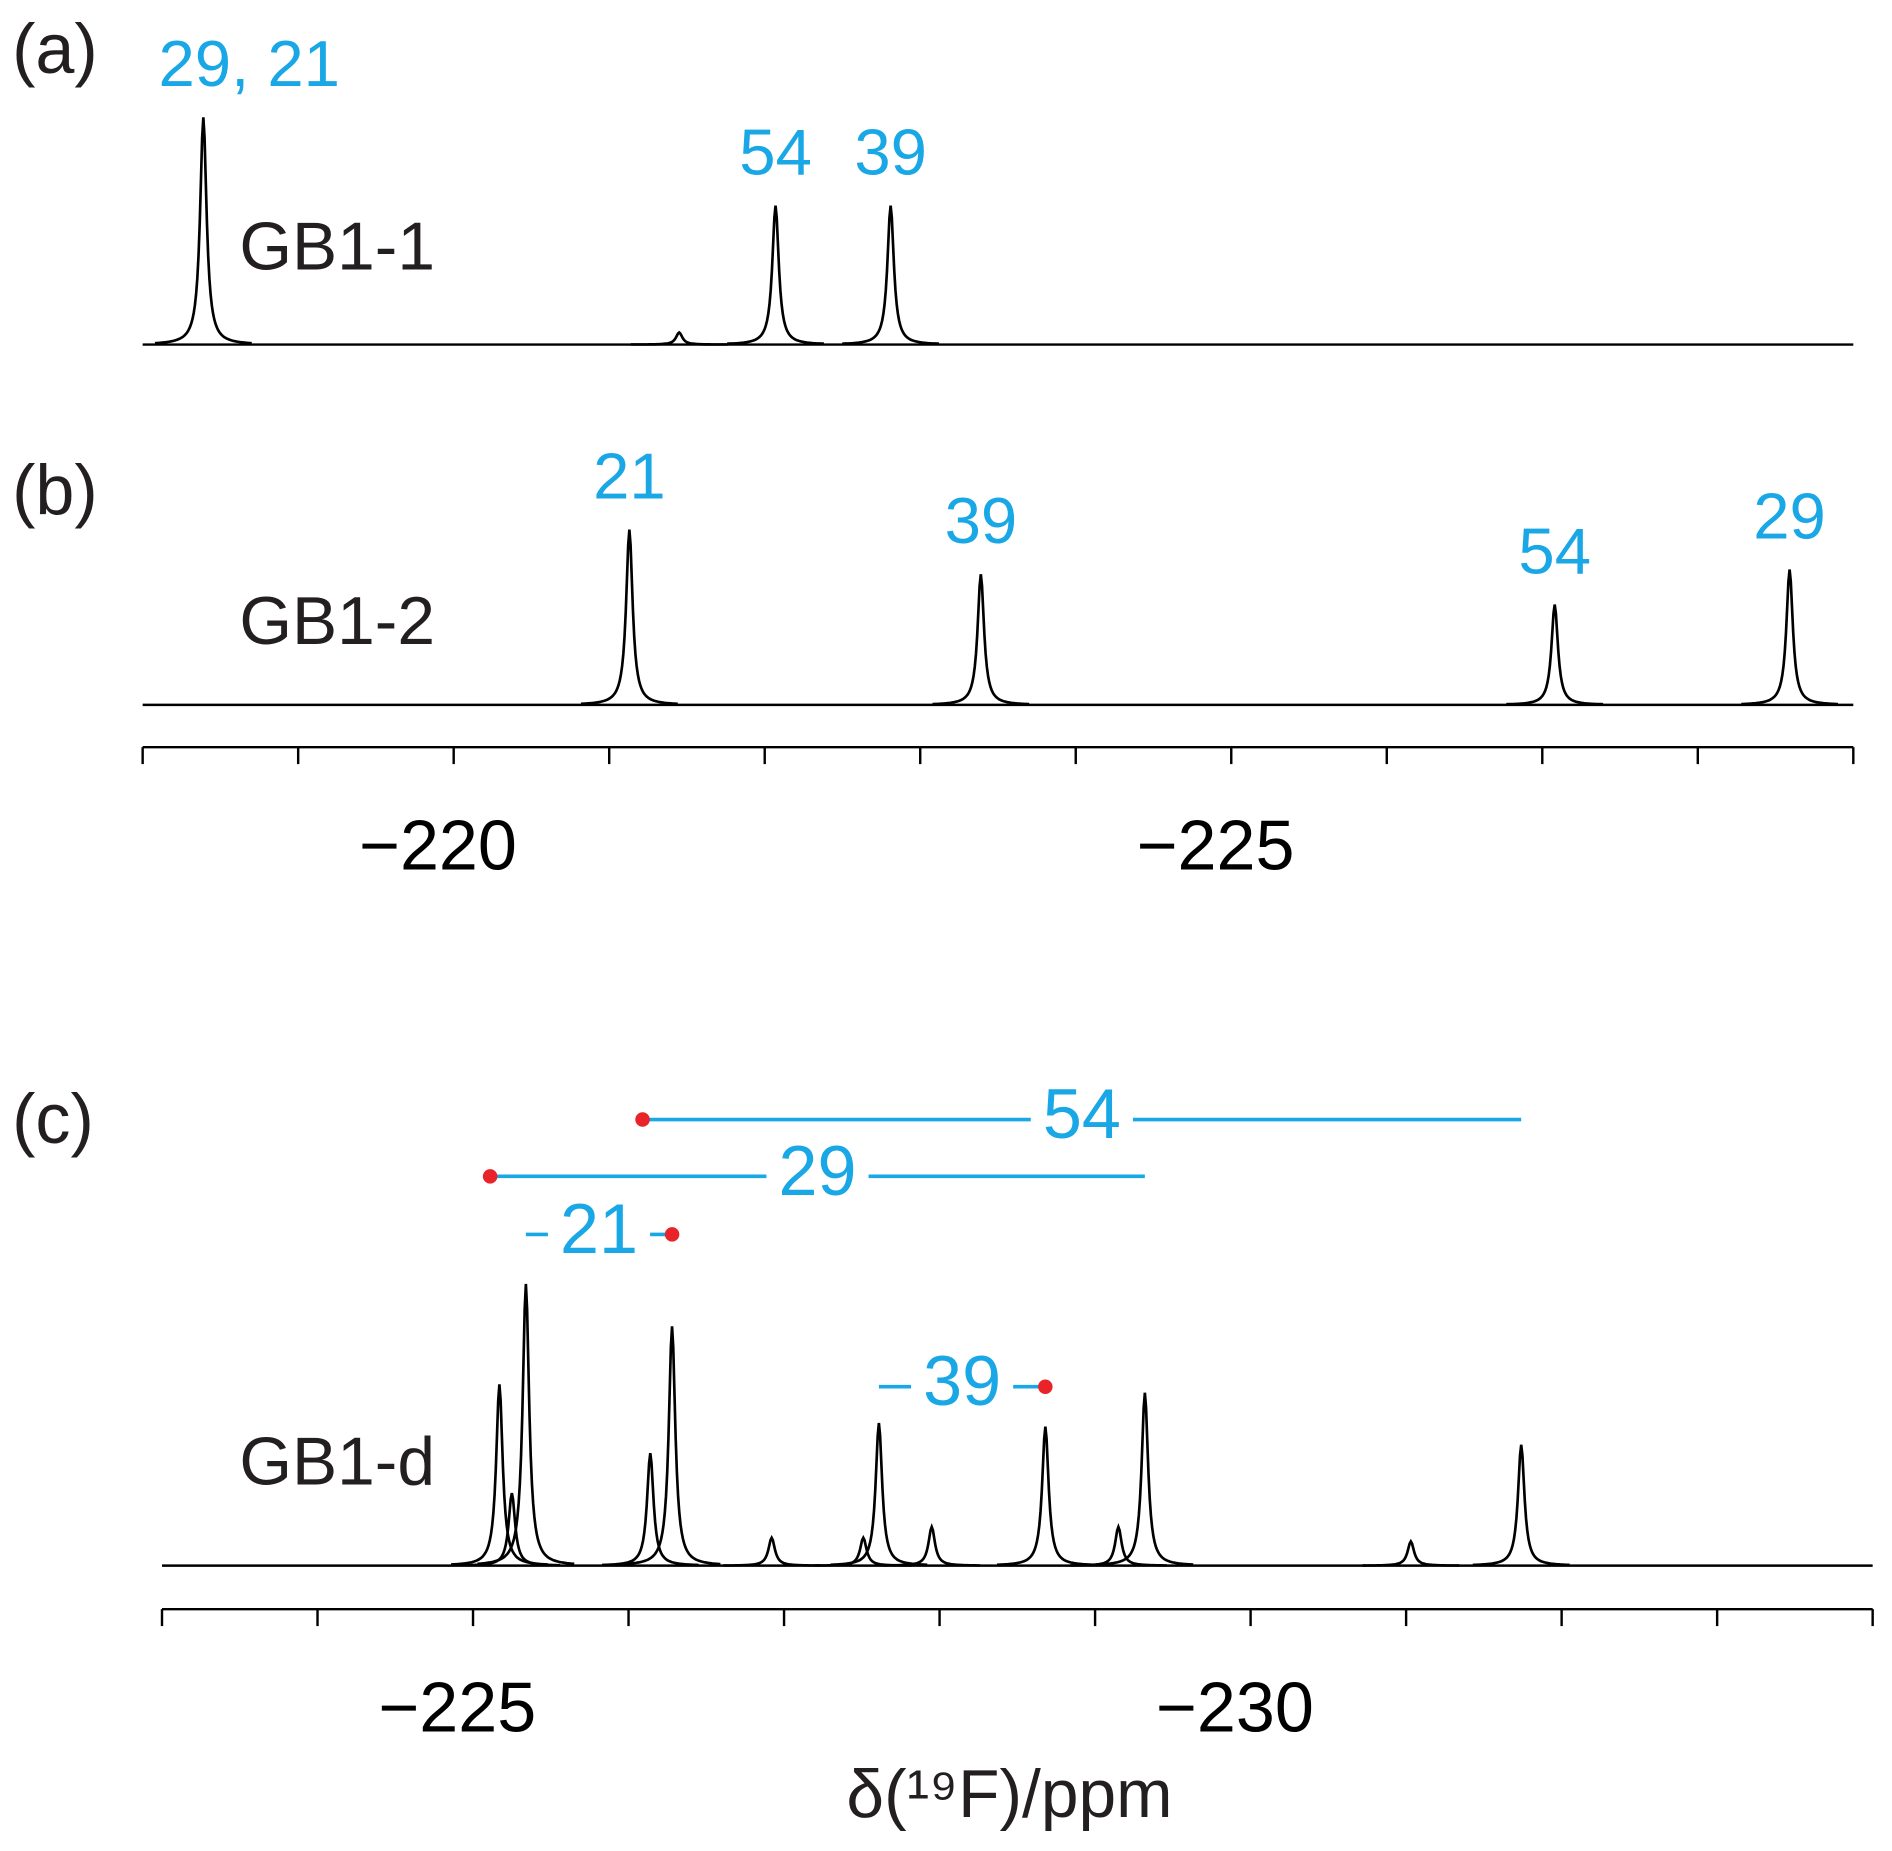 Image resolution: width=1892 pixels, height=1851 pixels. What do you see at coordinates (337, 621) in the screenshot?
I see `sample-label: GB1-2` at bounding box center [337, 621].